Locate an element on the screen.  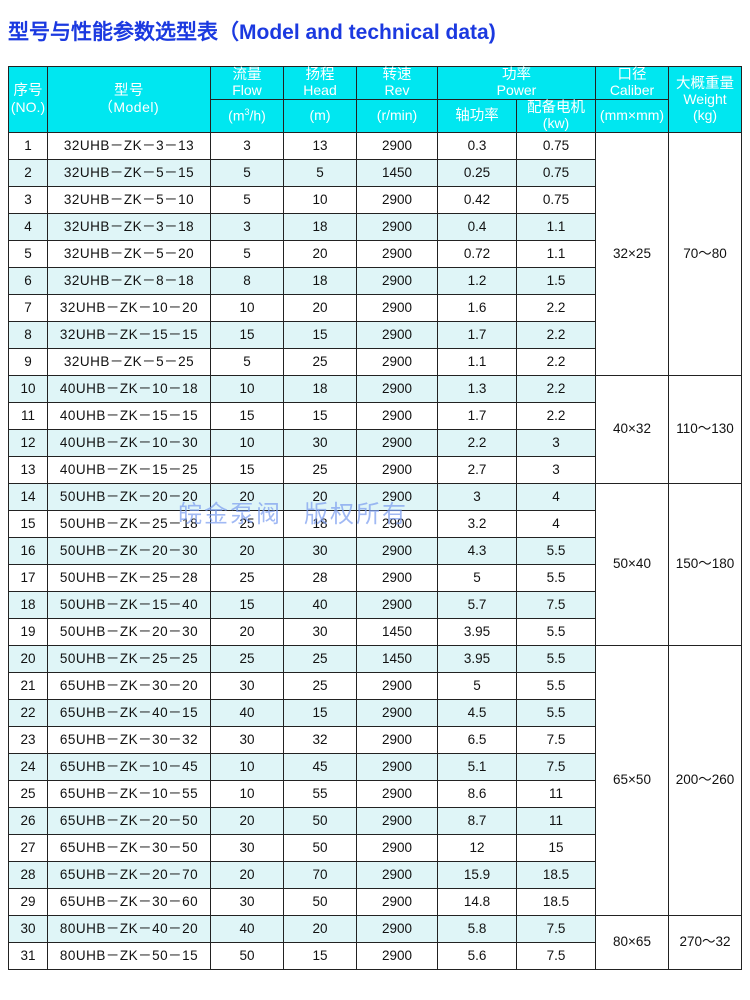
header-rev-cn: 转速 is located at coordinates (397, 75).